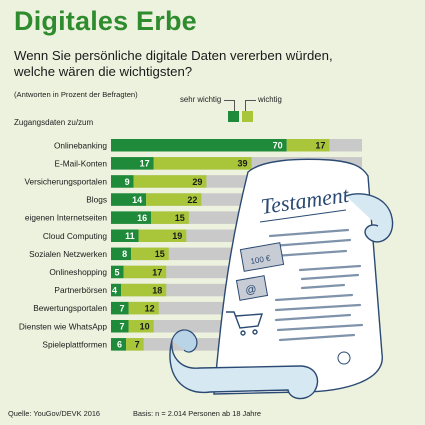  Describe the element at coordinates (103, 71) in the screenshot. I see `subtitle-line-2: welche wären die wichtigsten?` at that location.